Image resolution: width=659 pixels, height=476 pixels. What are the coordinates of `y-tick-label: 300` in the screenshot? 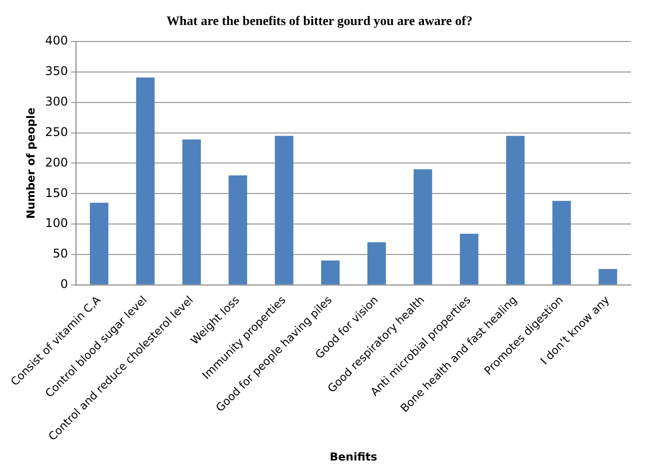 It's located at (56, 101).